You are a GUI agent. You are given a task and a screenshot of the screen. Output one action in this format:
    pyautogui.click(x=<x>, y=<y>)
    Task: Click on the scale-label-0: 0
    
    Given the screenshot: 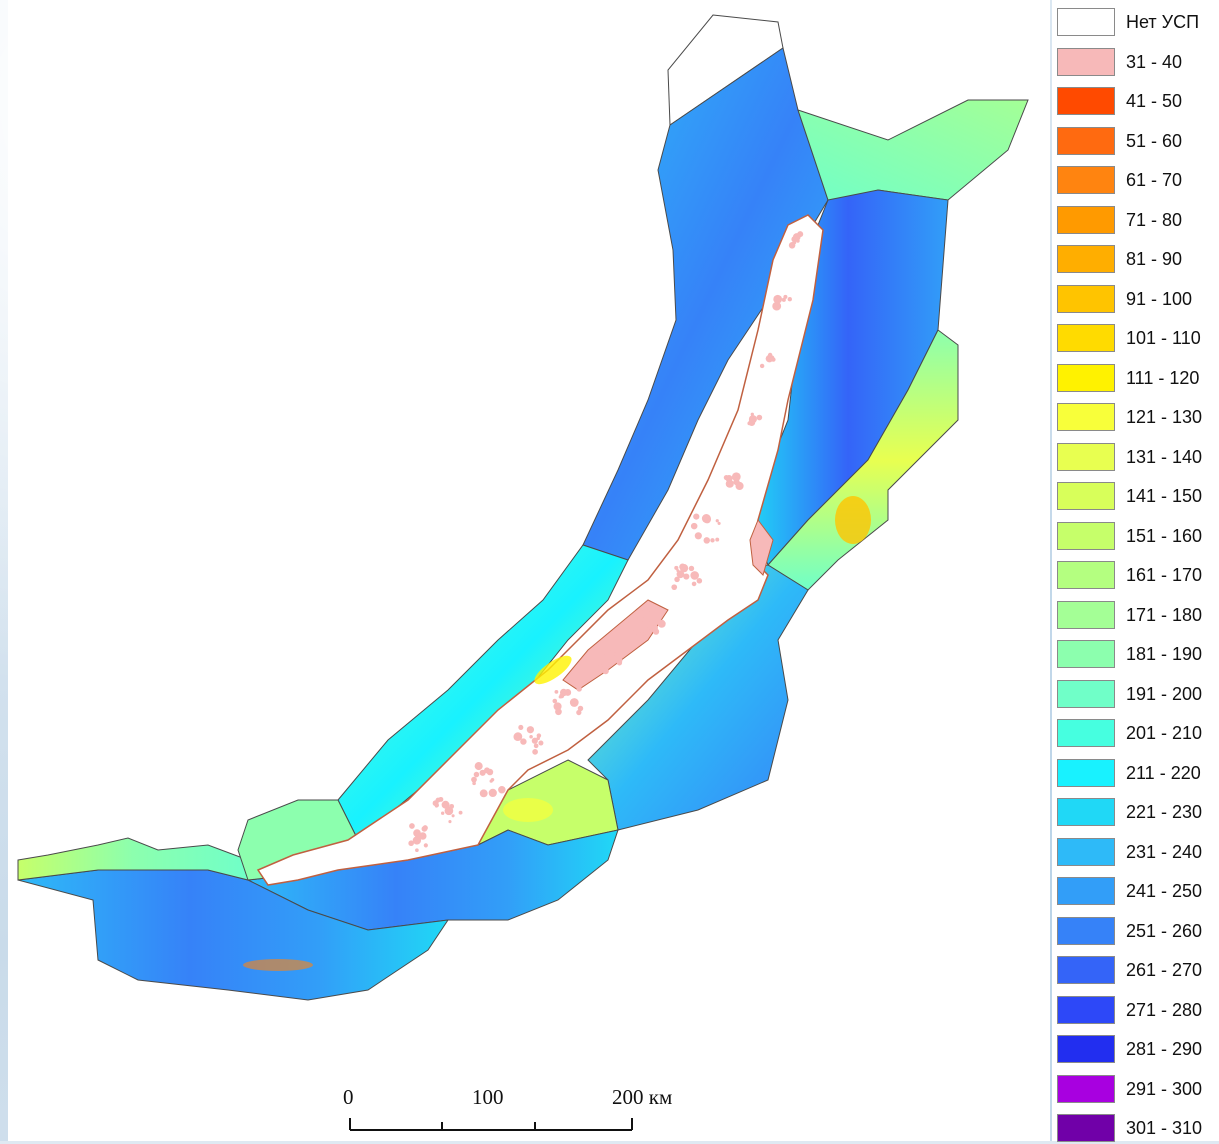 What is the action you would take?
    pyautogui.click(x=348, y=1097)
    